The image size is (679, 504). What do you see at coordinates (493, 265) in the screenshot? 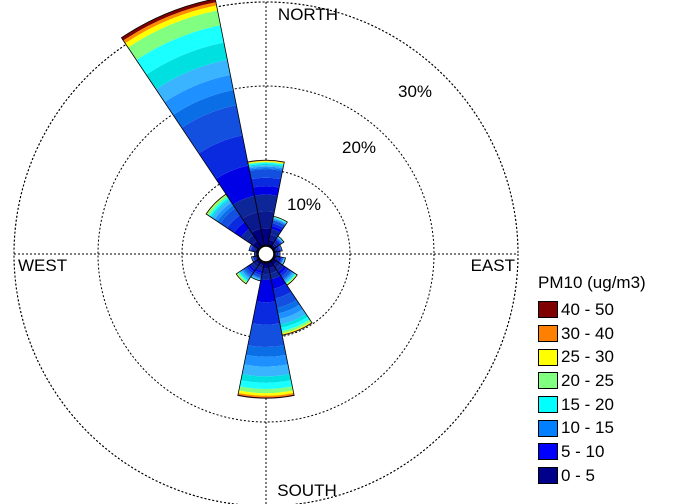
I see `direction-label-east: EAST` at bounding box center [493, 265].